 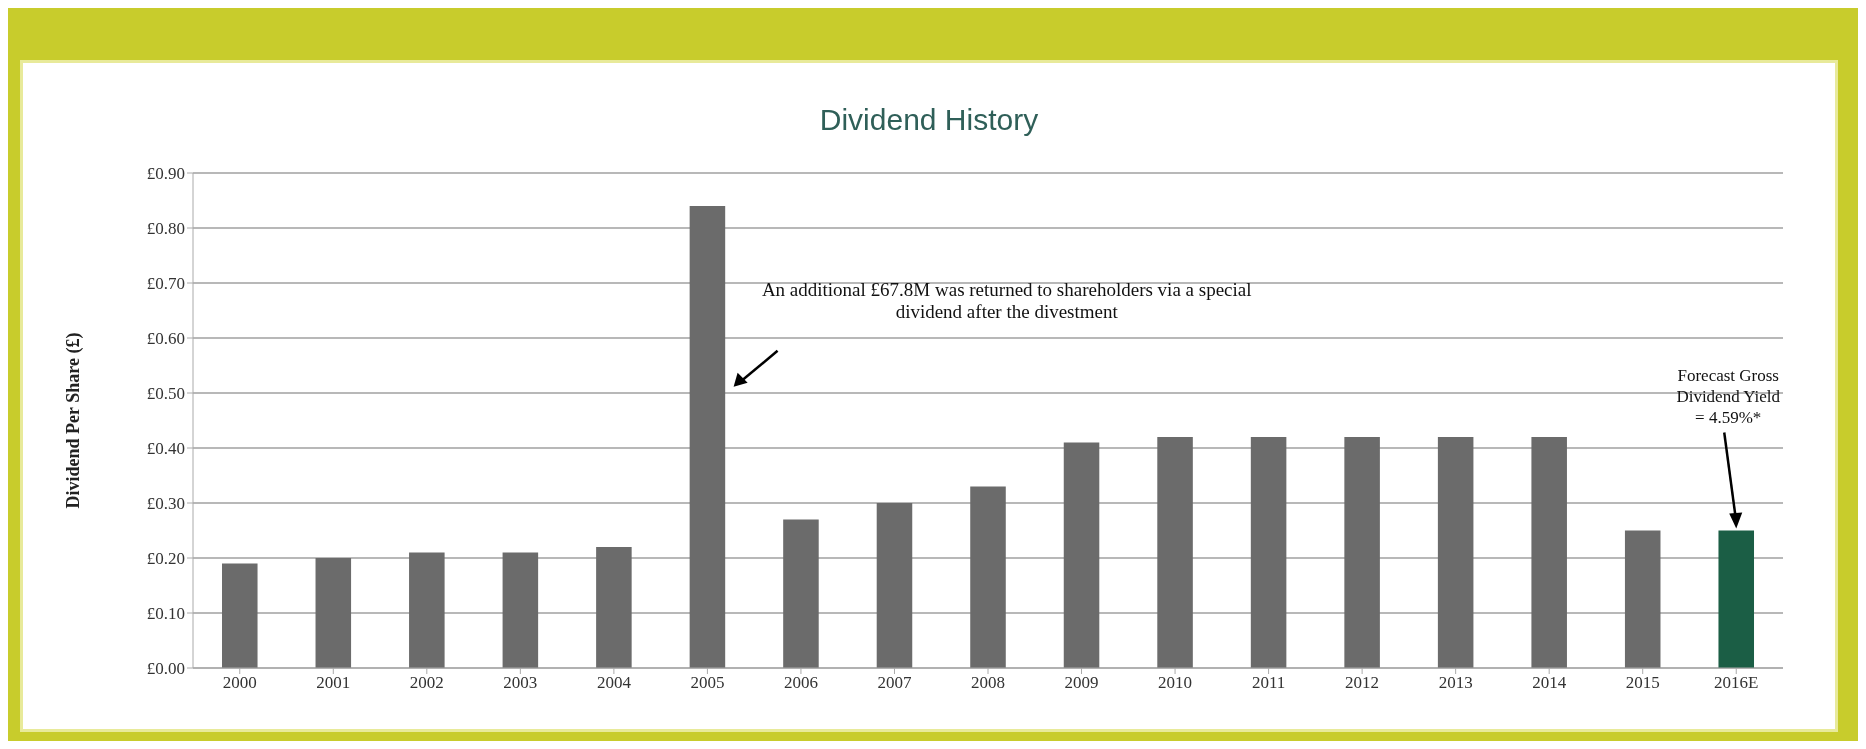 What do you see at coordinates (165, 504) in the screenshot?
I see `y-tick-label: £0.30` at bounding box center [165, 504].